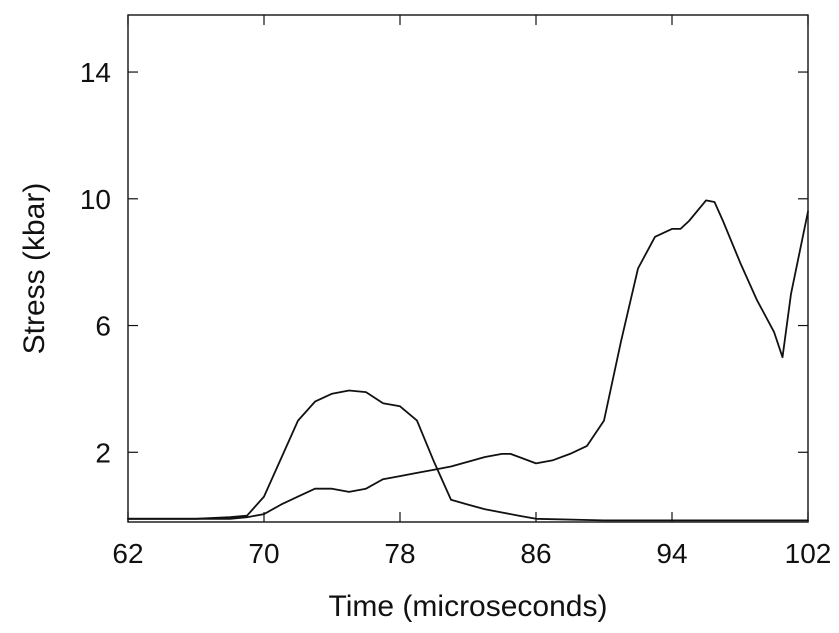 The image size is (839, 633). I want to click on x-tick-label-0: 62, so click(127, 553).